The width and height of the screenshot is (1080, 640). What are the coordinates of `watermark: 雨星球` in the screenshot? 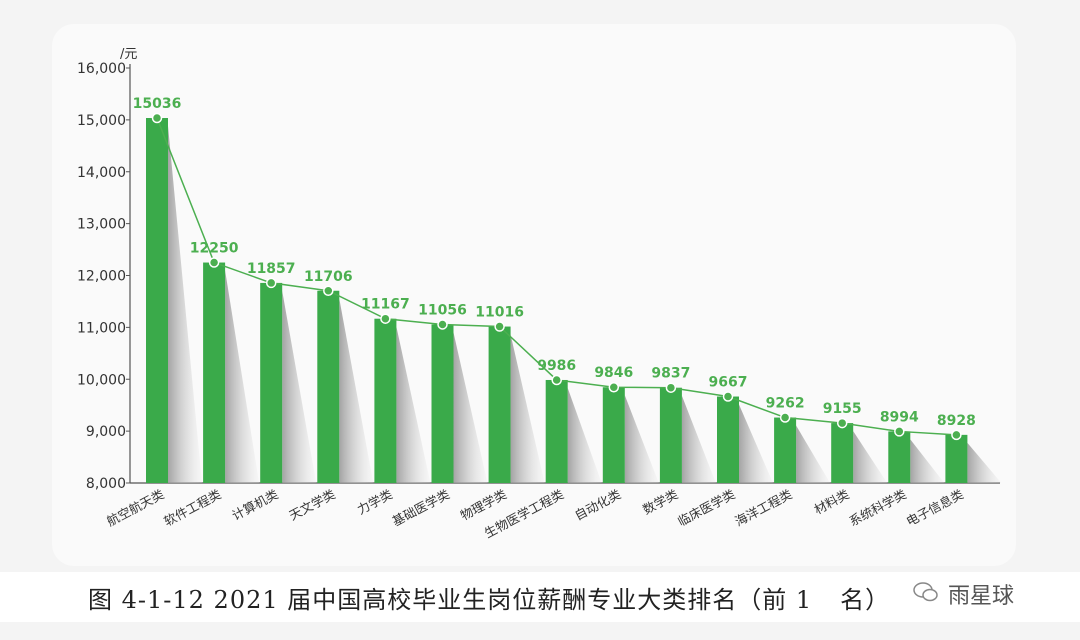 It's located at (981, 596).